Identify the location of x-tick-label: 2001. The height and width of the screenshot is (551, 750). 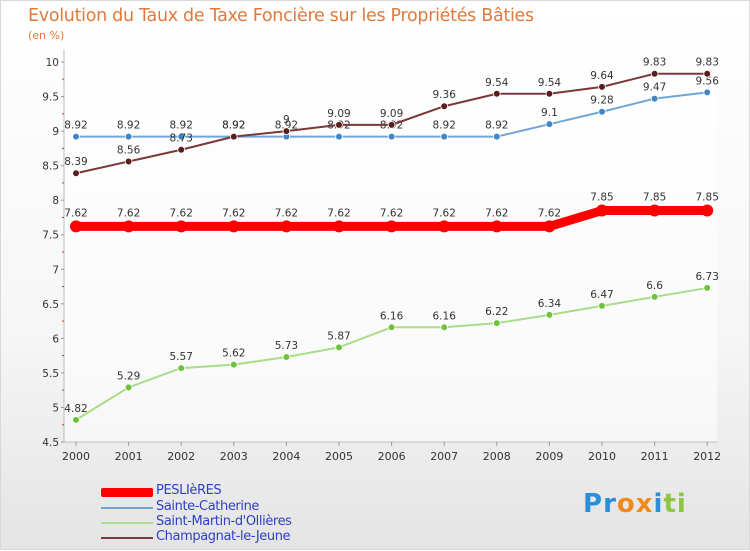
(129, 456).